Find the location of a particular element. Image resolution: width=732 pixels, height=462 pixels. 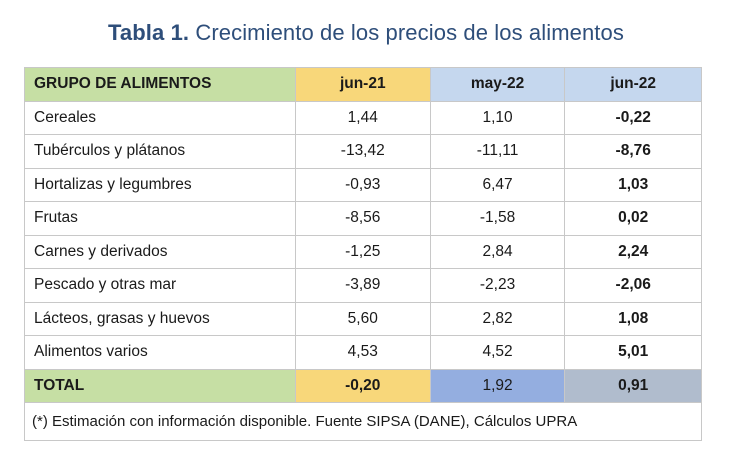

jun-22-cell: 0,02 is located at coordinates (633, 218).